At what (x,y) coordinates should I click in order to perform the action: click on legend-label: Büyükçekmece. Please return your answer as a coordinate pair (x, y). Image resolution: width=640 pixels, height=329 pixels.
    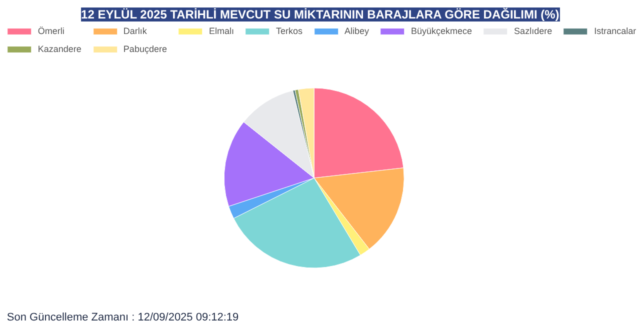
    Looking at the image, I should click on (441, 31).